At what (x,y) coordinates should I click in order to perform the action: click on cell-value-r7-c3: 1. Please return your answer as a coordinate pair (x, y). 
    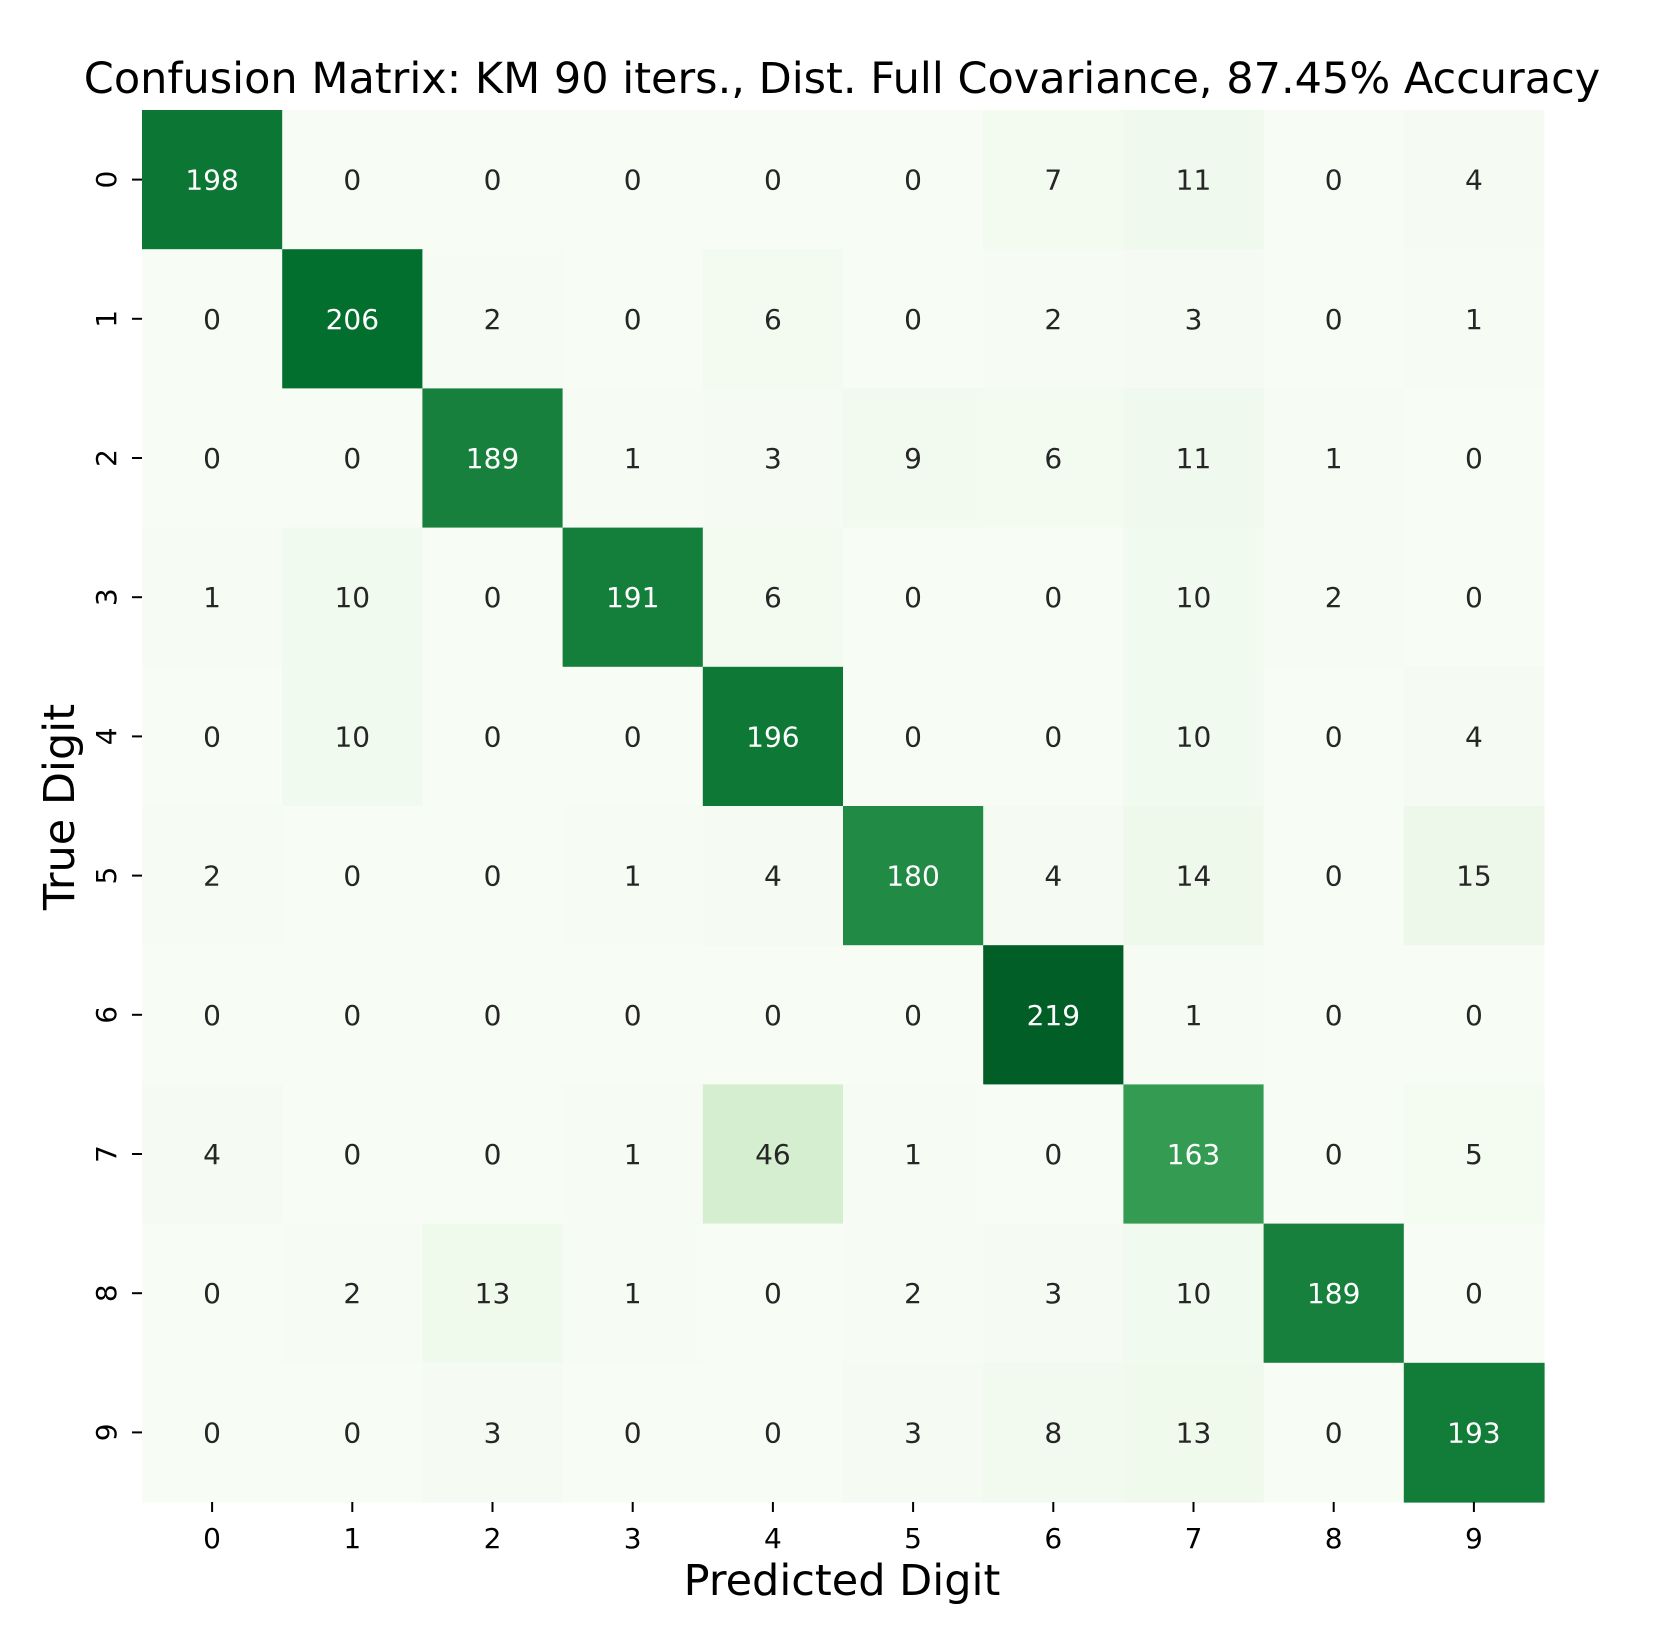
    Looking at the image, I should click on (633, 1154).